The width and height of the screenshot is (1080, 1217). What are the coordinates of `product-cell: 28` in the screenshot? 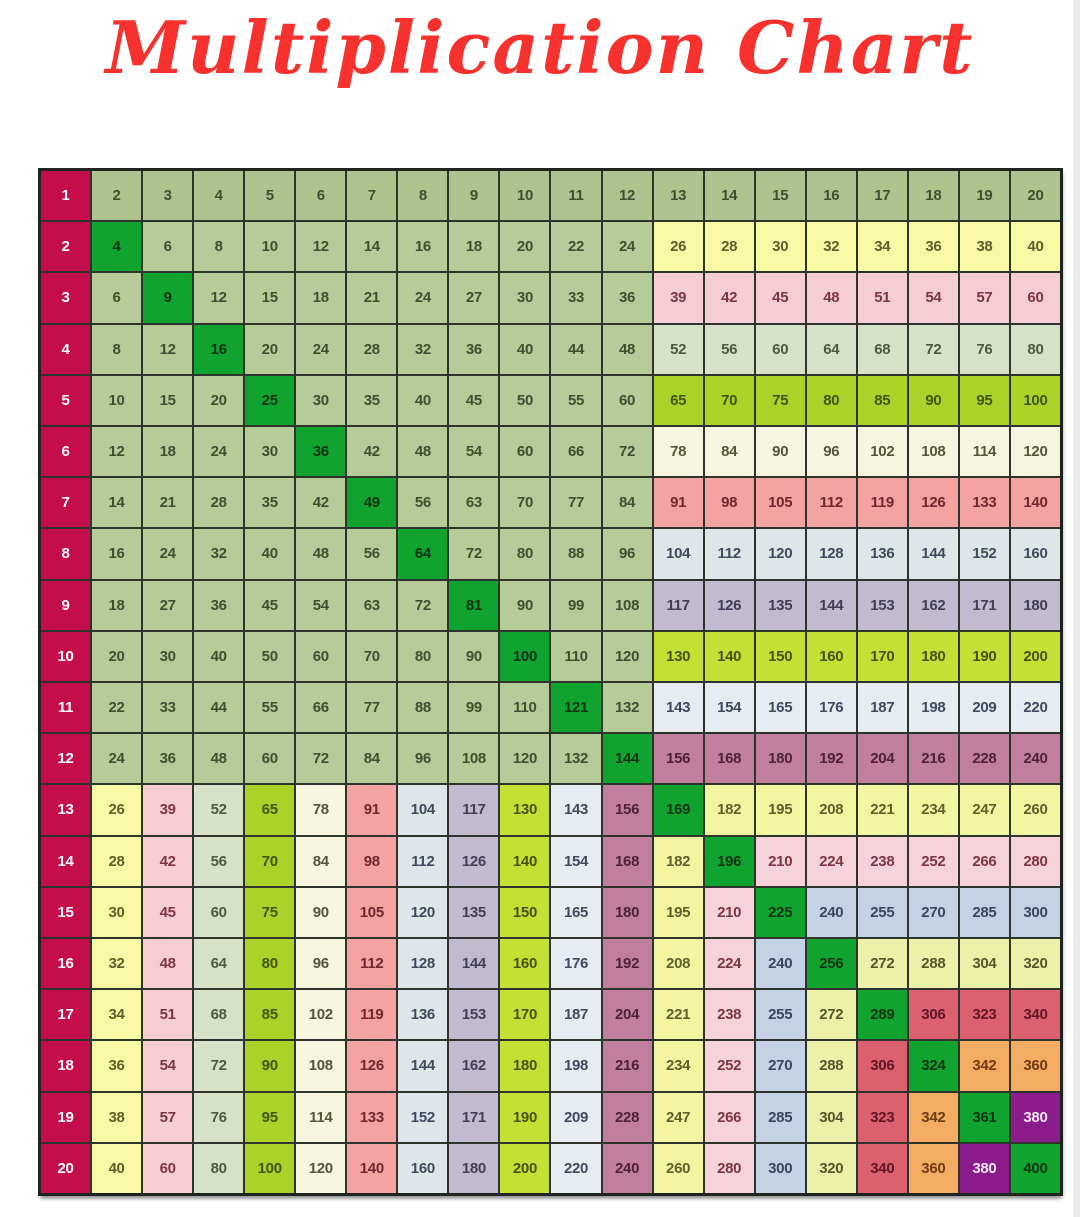 It's located at (117, 861).